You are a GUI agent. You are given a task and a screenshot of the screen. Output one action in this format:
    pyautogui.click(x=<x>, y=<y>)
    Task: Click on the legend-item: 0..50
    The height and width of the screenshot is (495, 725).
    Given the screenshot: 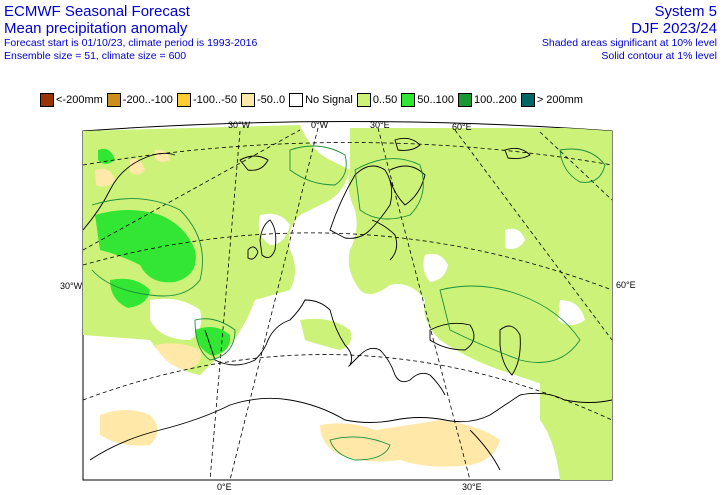 What is the action you would take?
    pyautogui.click(x=378, y=100)
    